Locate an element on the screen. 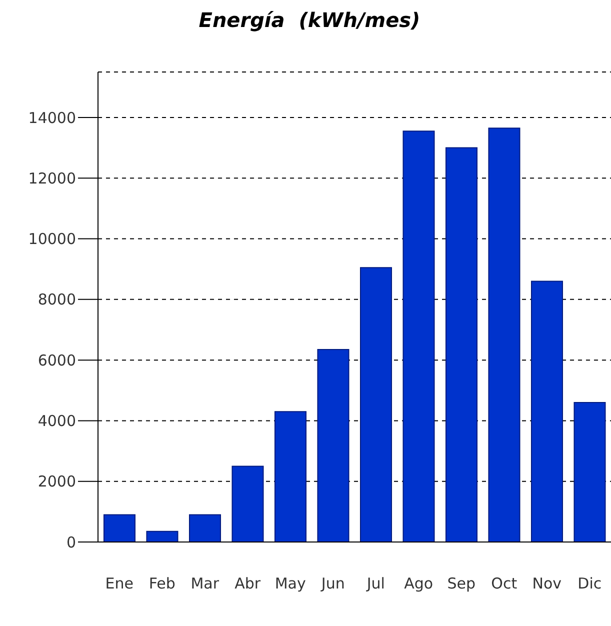 The image size is (611, 626). x-tick-label: Sep is located at coordinates (461, 583).